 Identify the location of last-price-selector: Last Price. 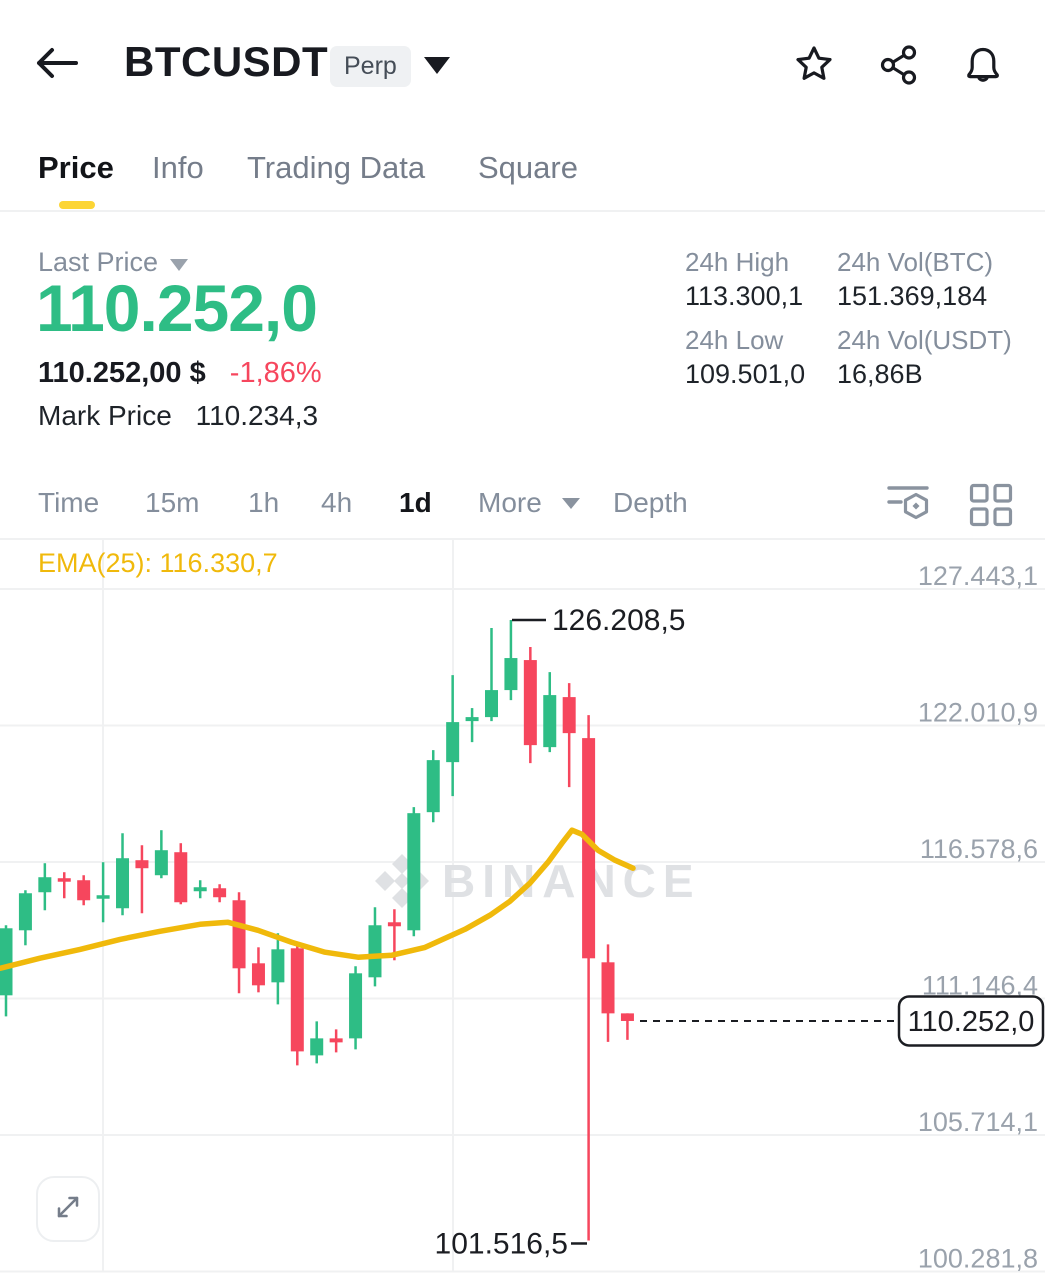
(113, 262).